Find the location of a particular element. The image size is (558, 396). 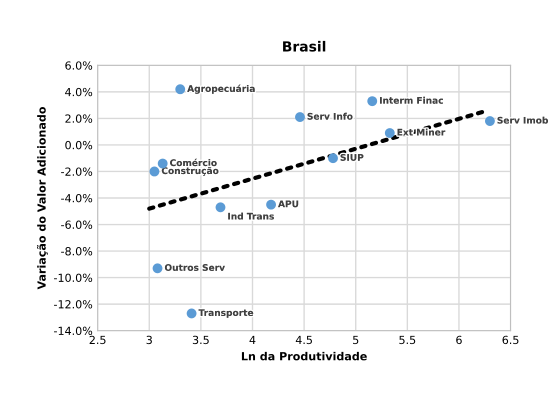

y-tick-label: 0.0% is located at coordinates (78, 145).